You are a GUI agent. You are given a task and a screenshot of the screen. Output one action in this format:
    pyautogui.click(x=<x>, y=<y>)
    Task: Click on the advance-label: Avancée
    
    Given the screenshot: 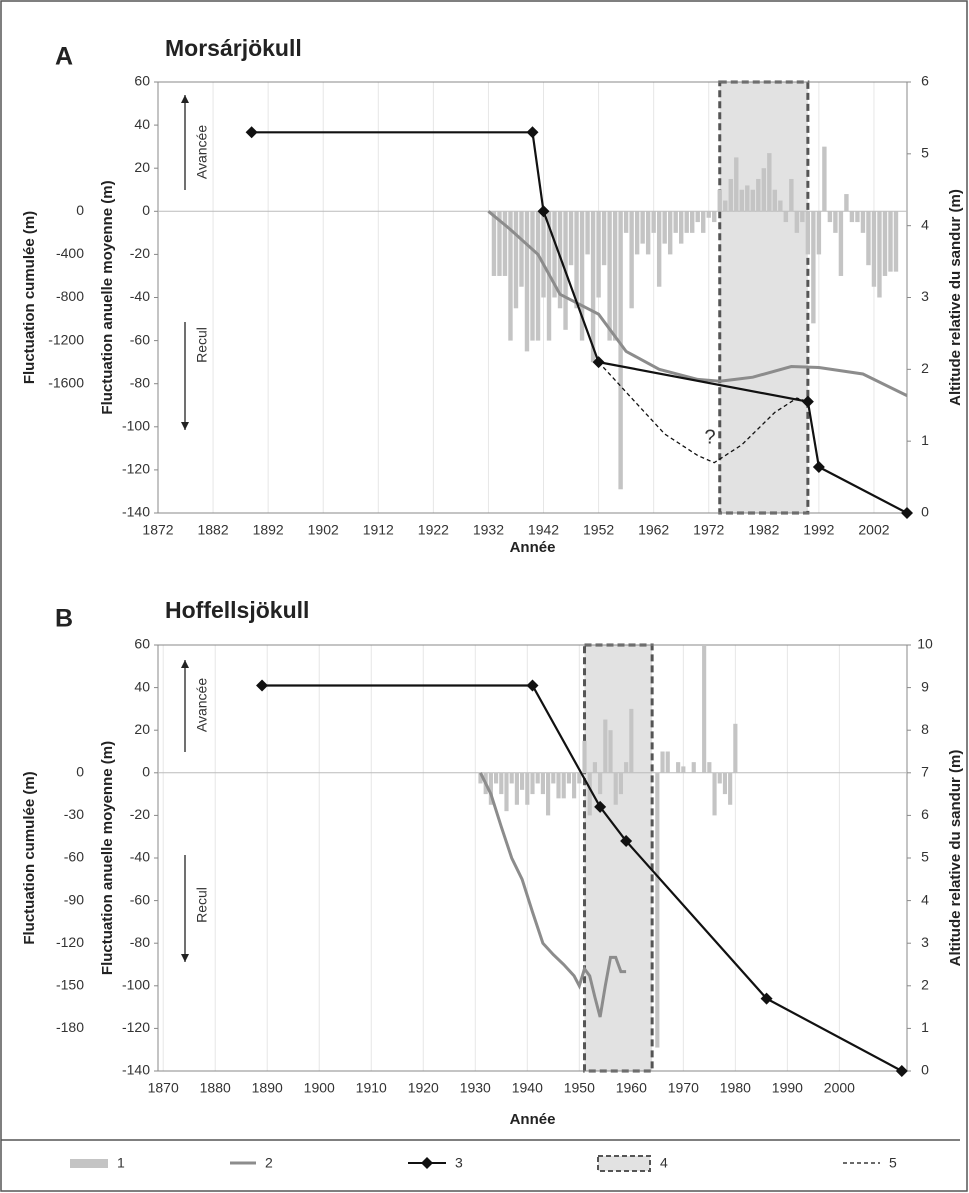 What is the action you would take?
    pyautogui.click(x=202, y=152)
    